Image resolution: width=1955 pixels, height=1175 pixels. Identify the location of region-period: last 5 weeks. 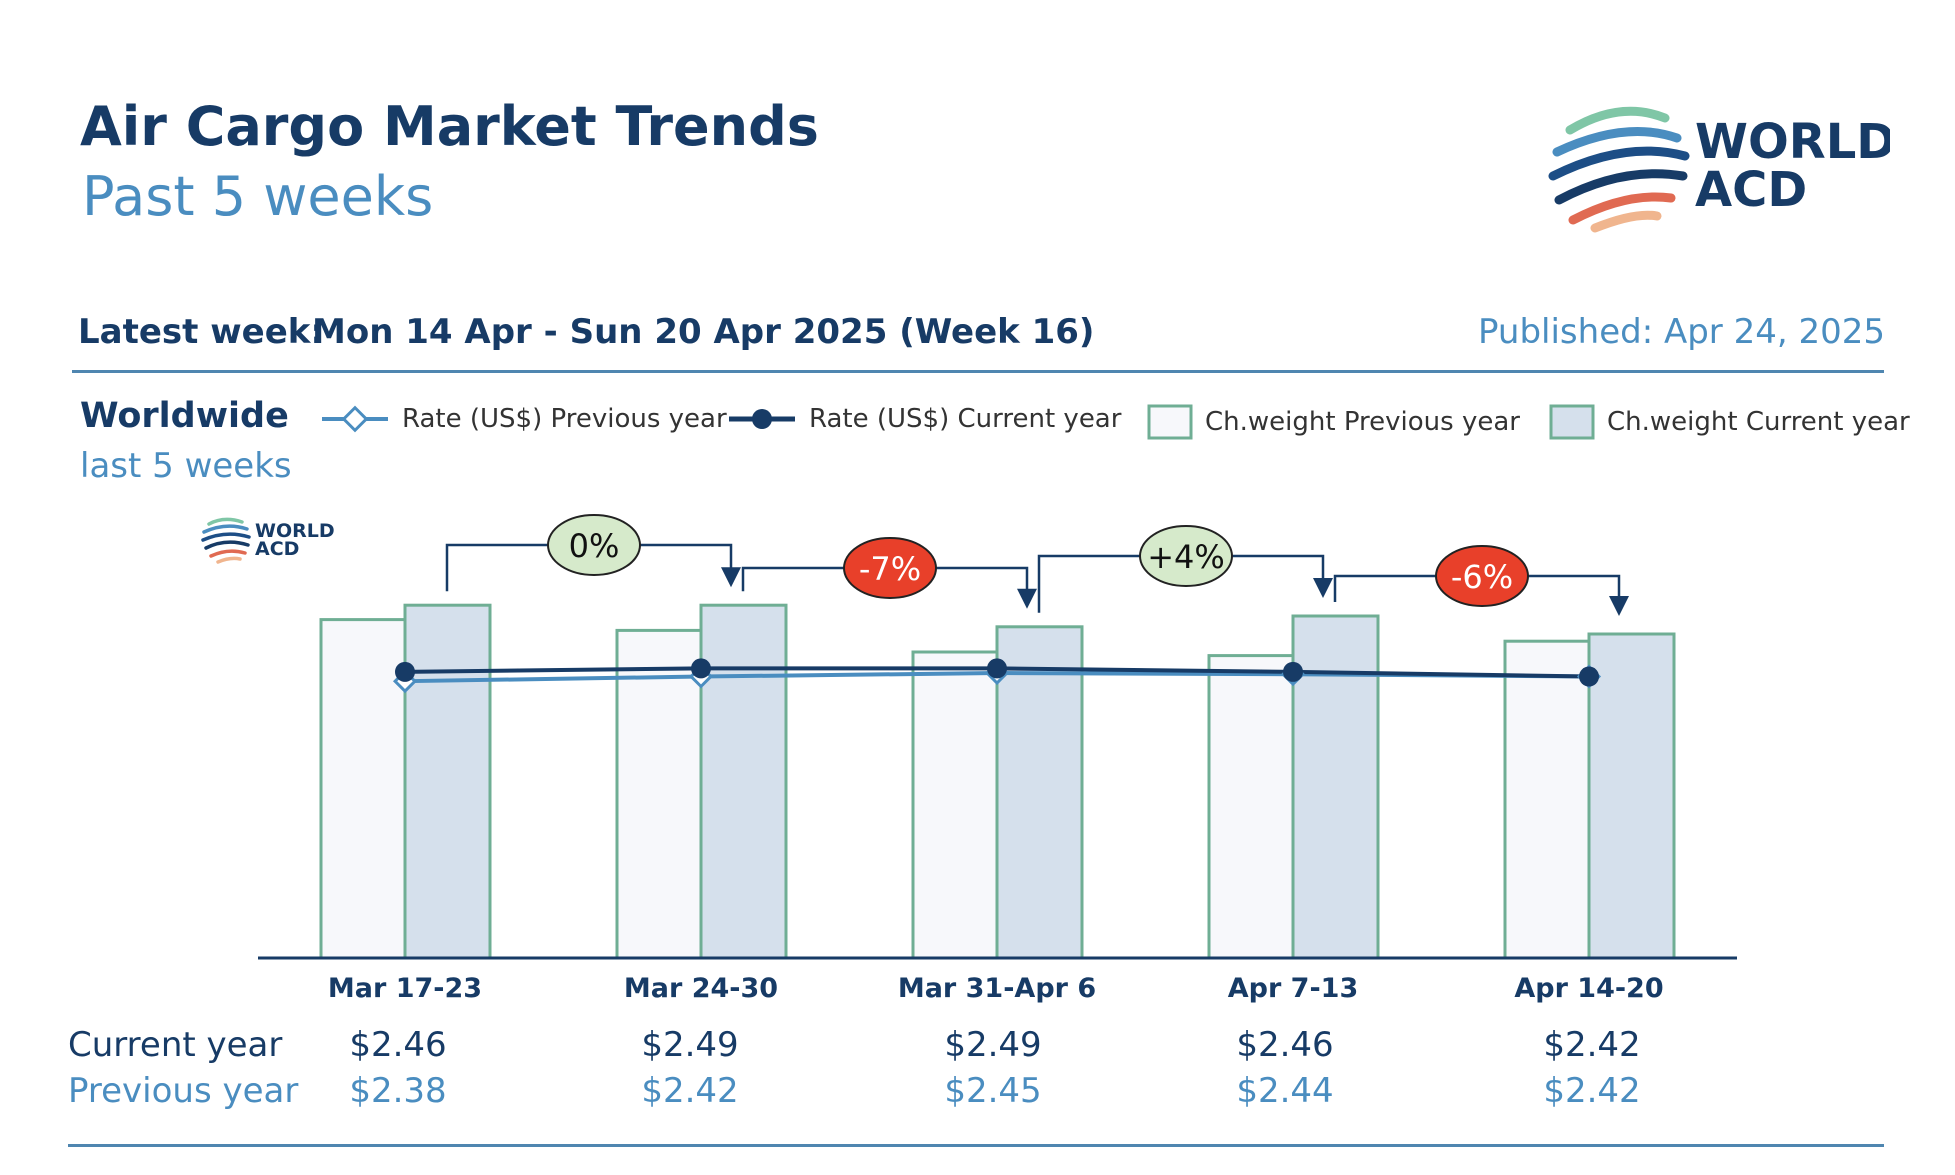
(186, 466).